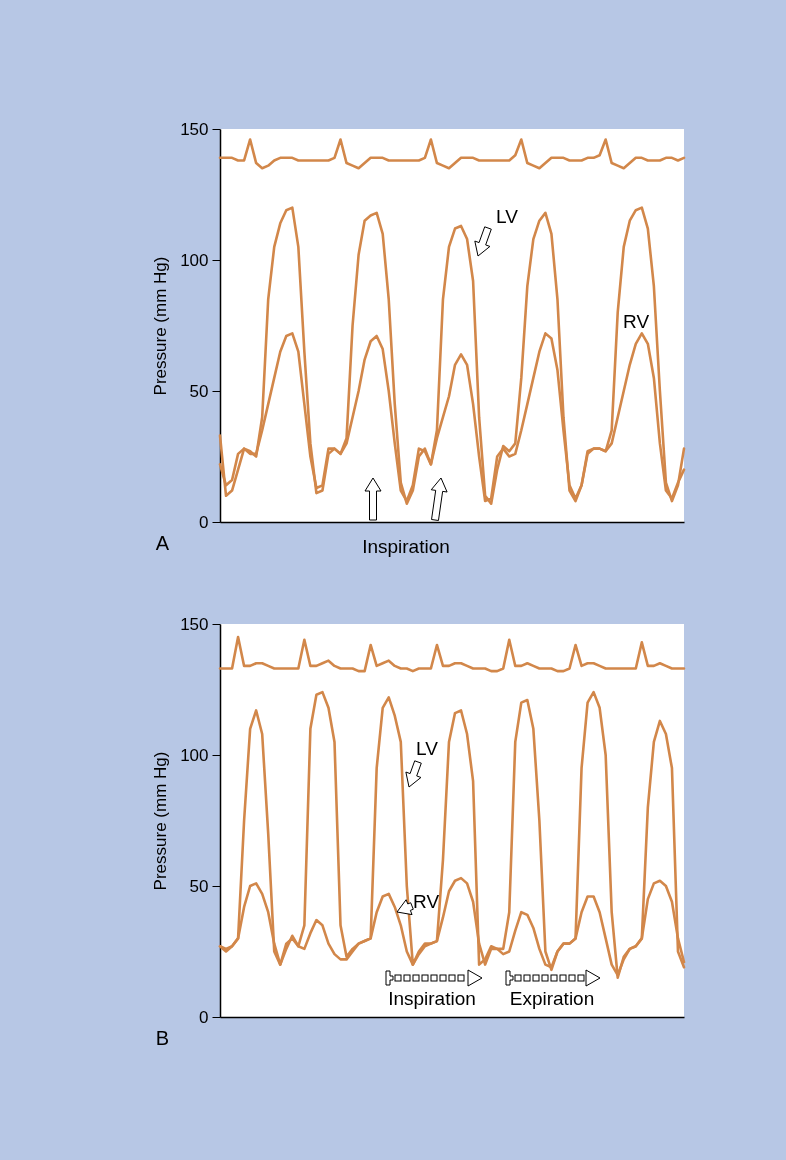 The height and width of the screenshot is (1160, 786). I want to click on annotation: Inspiration, so click(432, 999).